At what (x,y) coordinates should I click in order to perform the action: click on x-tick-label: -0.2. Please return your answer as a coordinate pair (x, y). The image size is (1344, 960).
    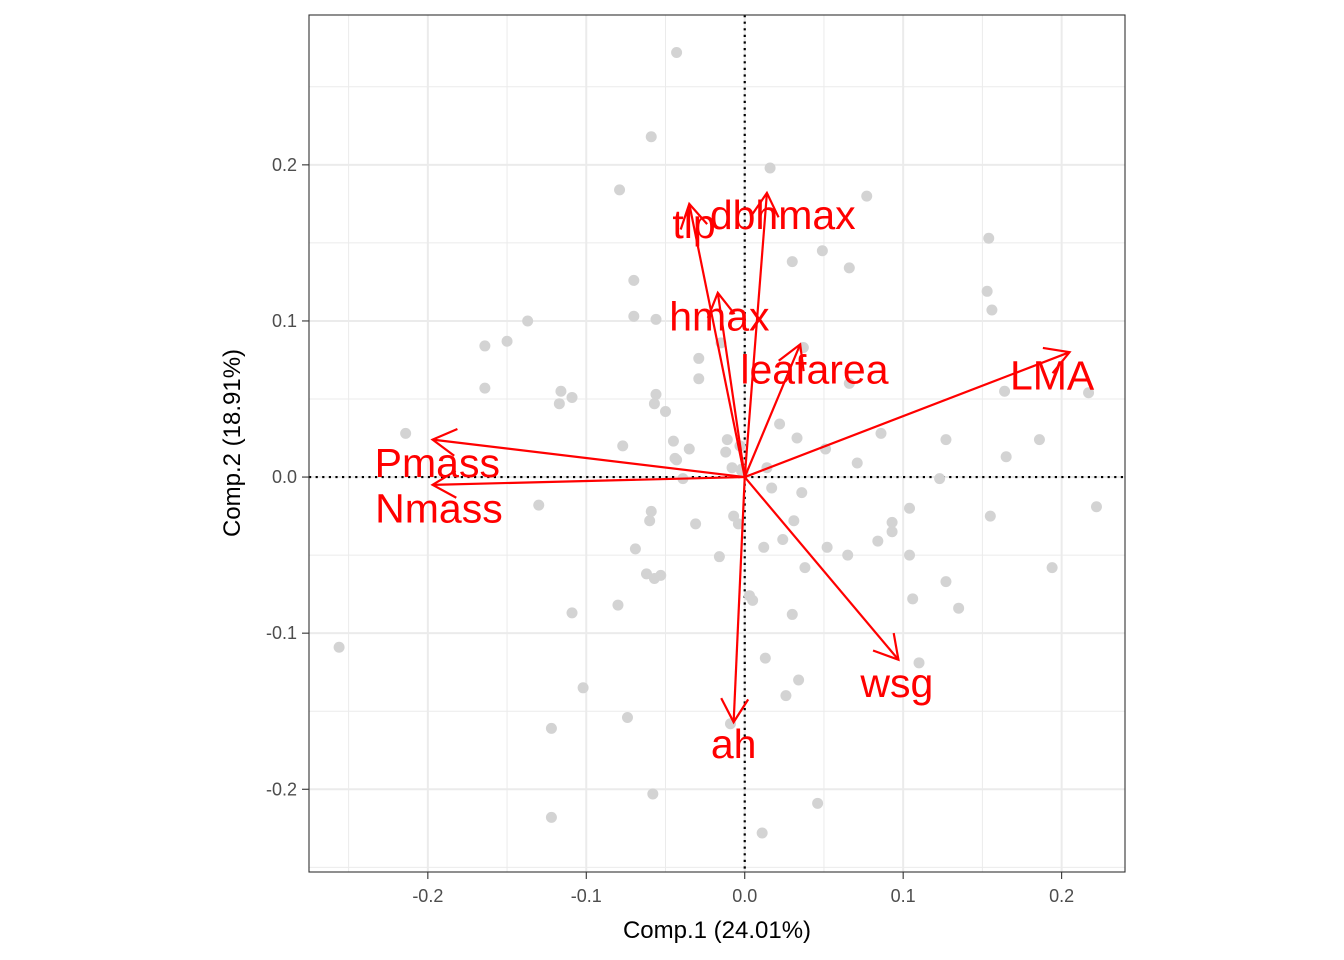
    Looking at the image, I should click on (427, 896).